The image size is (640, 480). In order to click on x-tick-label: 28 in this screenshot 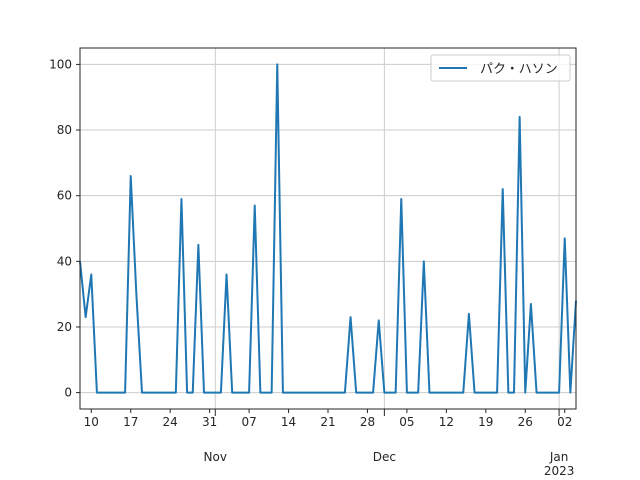, I will do `click(367, 422)`.